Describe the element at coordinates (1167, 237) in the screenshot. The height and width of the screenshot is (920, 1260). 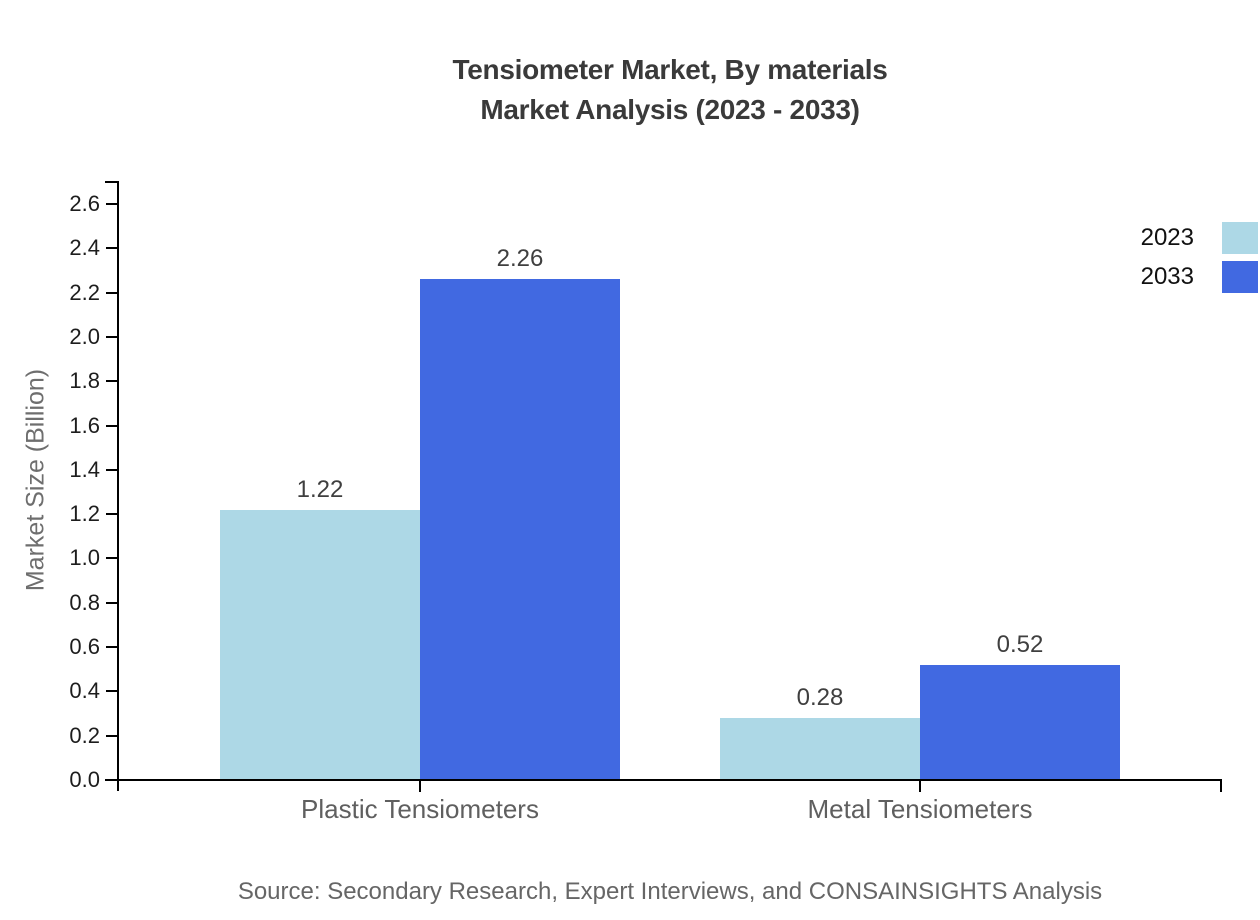
I see `legend-label: 2023` at that location.